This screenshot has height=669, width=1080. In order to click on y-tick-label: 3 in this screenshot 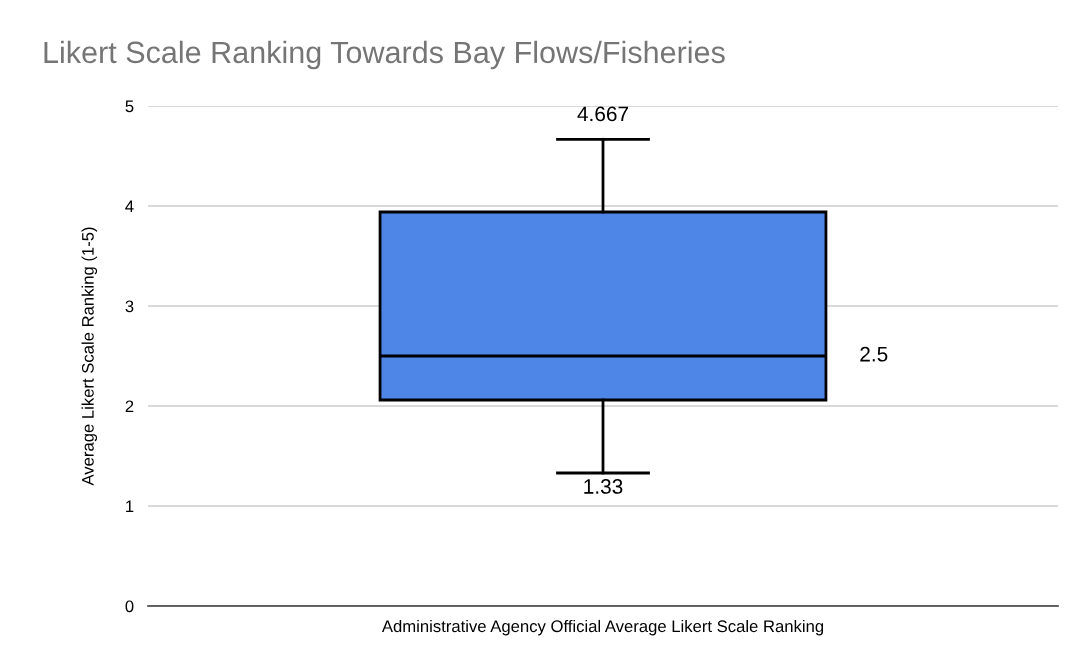, I will do `click(129, 306)`.